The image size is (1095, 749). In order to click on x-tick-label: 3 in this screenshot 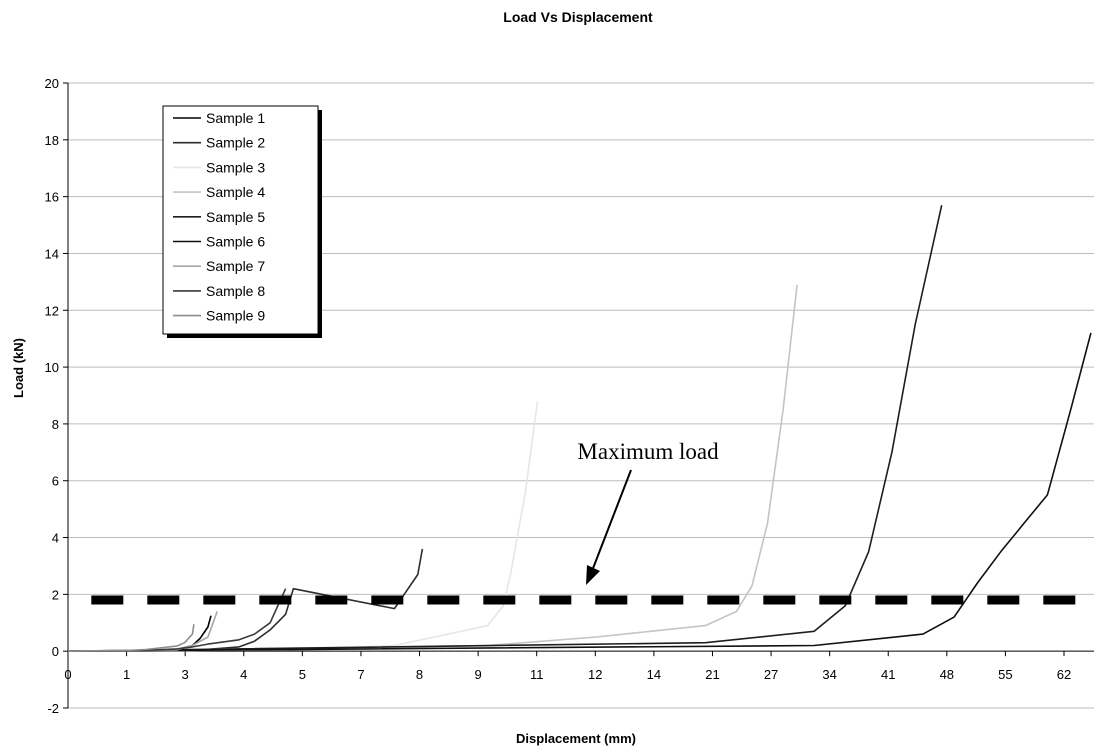, I will do `click(185, 674)`.